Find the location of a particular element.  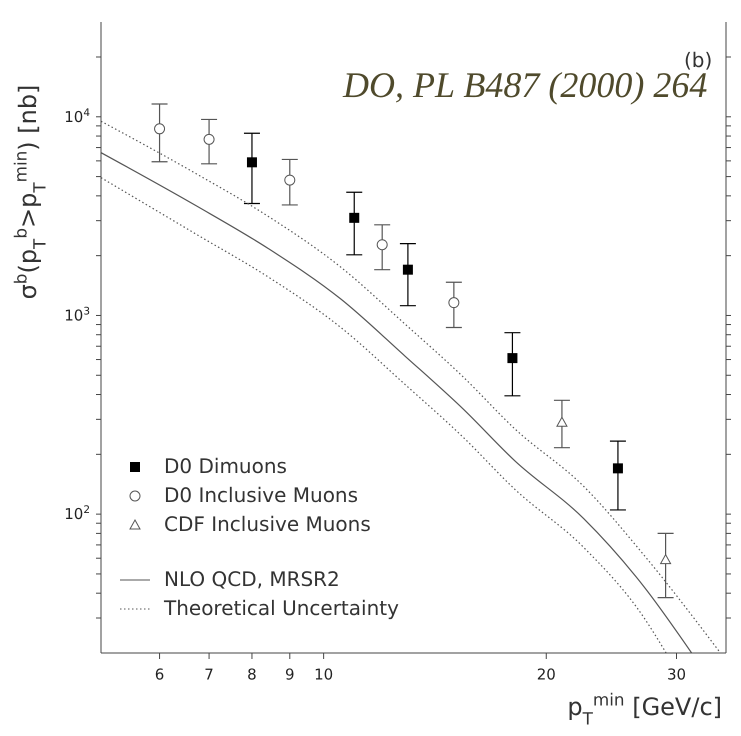

legend-label: D0 Dimuons is located at coordinates (225, 466).